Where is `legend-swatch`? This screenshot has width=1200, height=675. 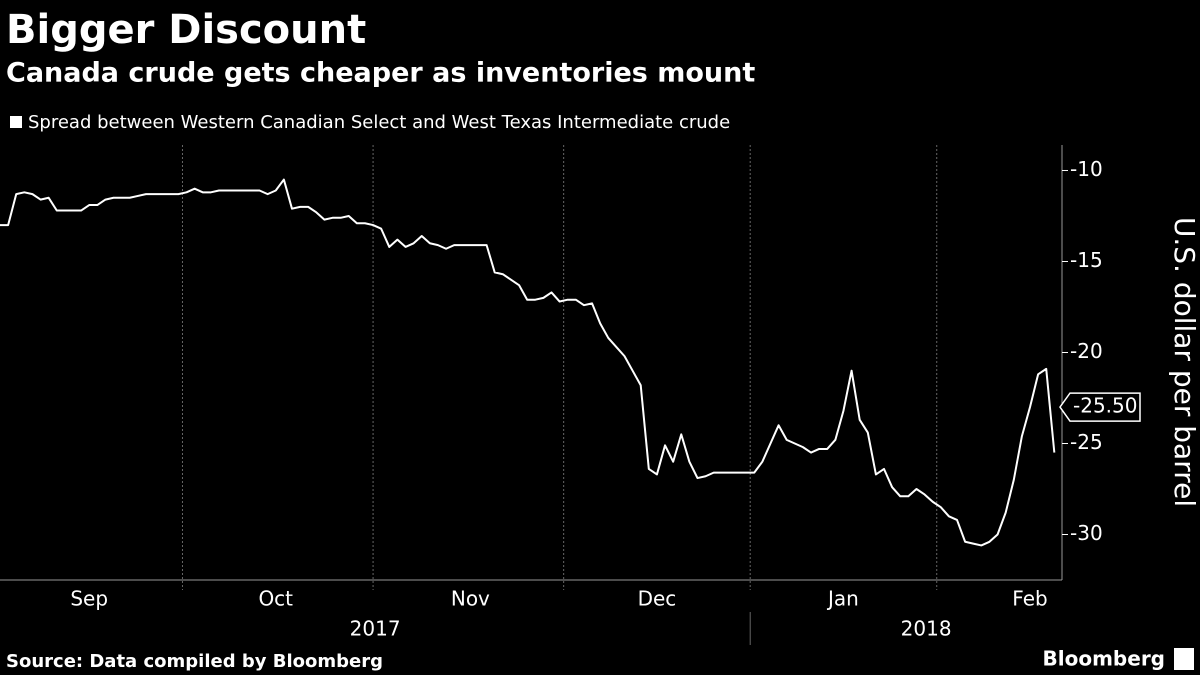 legend-swatch is located at coordinates (16, 122).